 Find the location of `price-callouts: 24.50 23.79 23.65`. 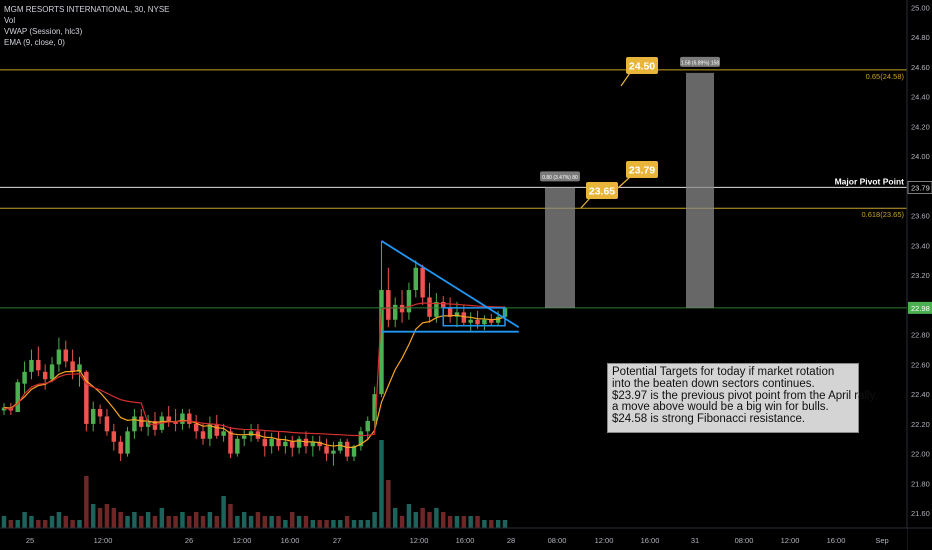

price-callouts: 24.50 23.79 23.65 is located at coordinates (619, 133).